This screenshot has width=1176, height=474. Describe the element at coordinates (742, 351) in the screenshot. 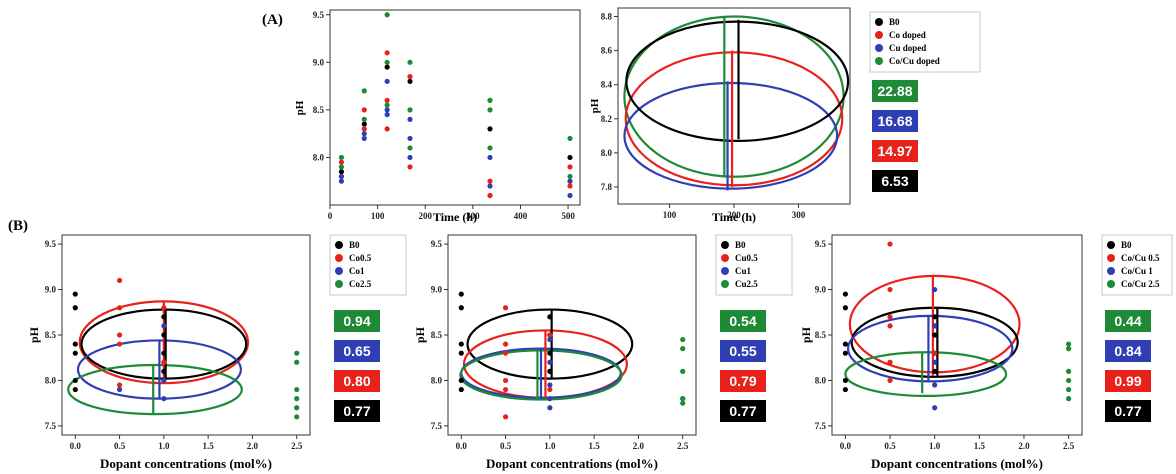

I see `value-badge-text: 0.55` at that location.